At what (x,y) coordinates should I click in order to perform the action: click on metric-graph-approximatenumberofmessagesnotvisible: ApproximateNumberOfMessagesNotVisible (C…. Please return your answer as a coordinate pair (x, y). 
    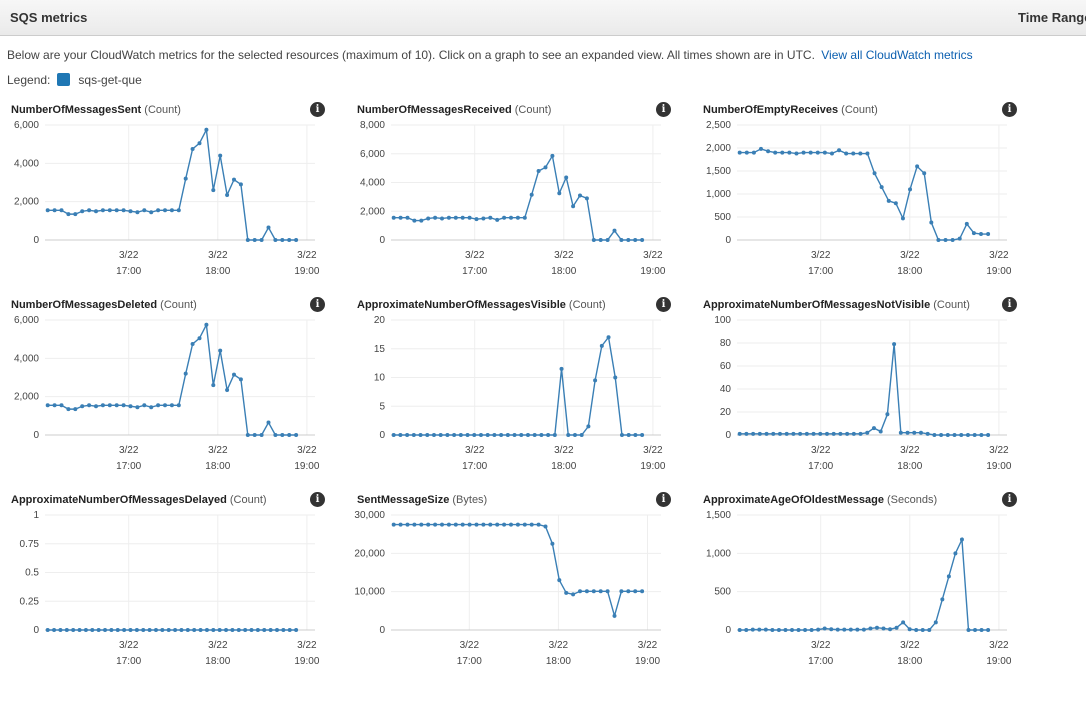
    Looking at the image, I should click on (859, 385).